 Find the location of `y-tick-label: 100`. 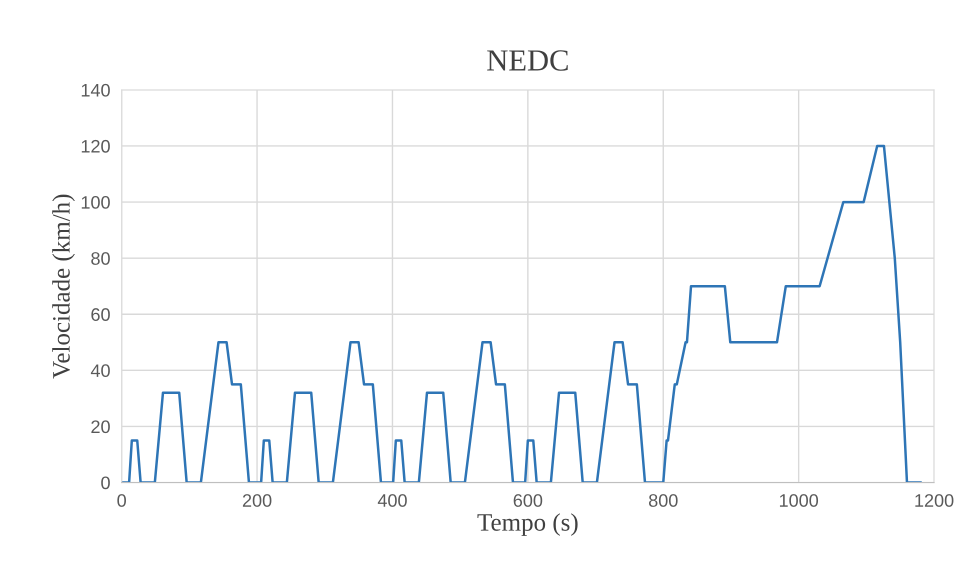

y-tick-label: 100 is located at coordinates (96, 202).